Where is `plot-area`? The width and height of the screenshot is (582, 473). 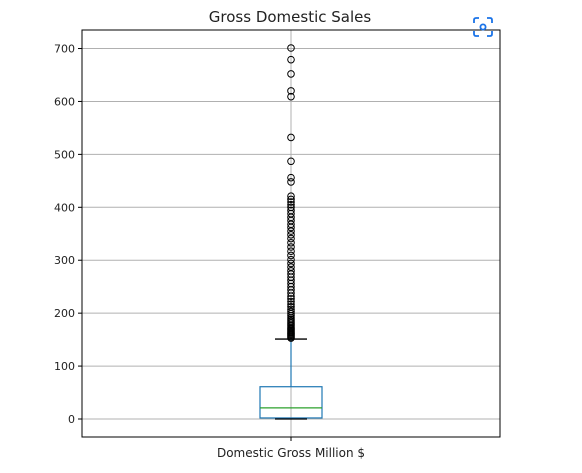 plot-area is located at coordinates (291, 232).